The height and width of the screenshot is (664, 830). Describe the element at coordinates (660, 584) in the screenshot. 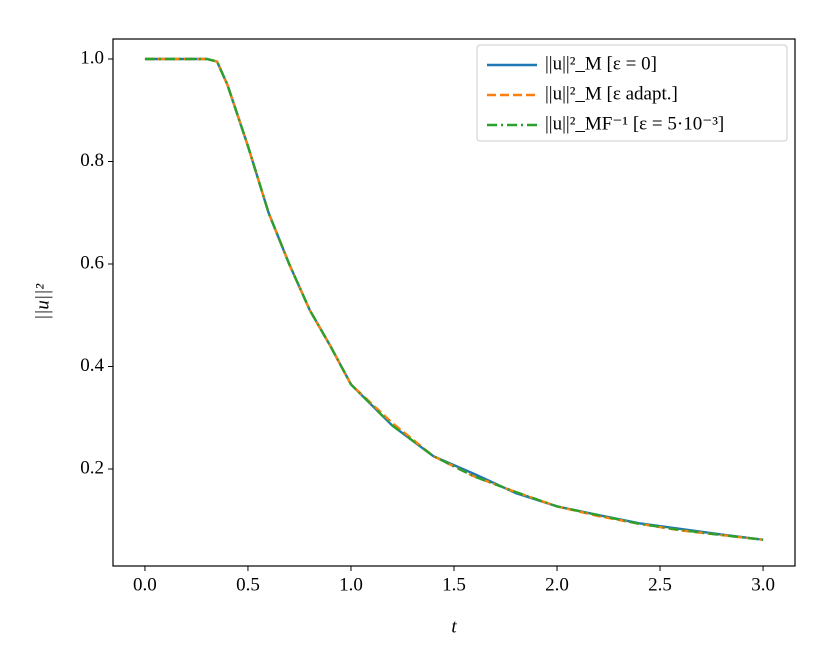

I see `x-tick-label: 2.5` at that location.